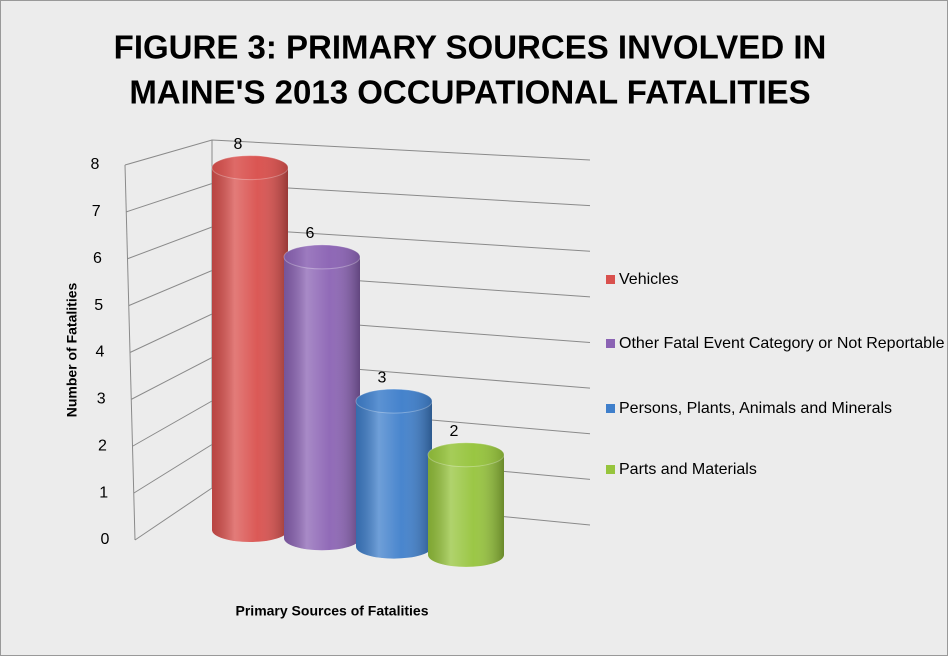 This screenshot has width=948, height=656. What do you see at coordinates (98, 305) in the screenshot?
I see `y-tick-label: 5` at bounding box center [98, 305].